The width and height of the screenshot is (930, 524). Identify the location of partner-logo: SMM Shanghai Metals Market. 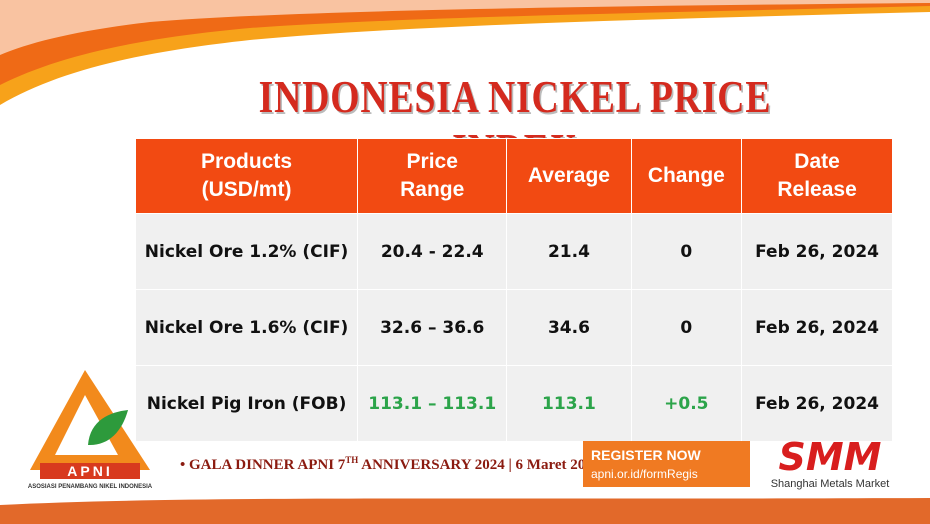
(830, 463).